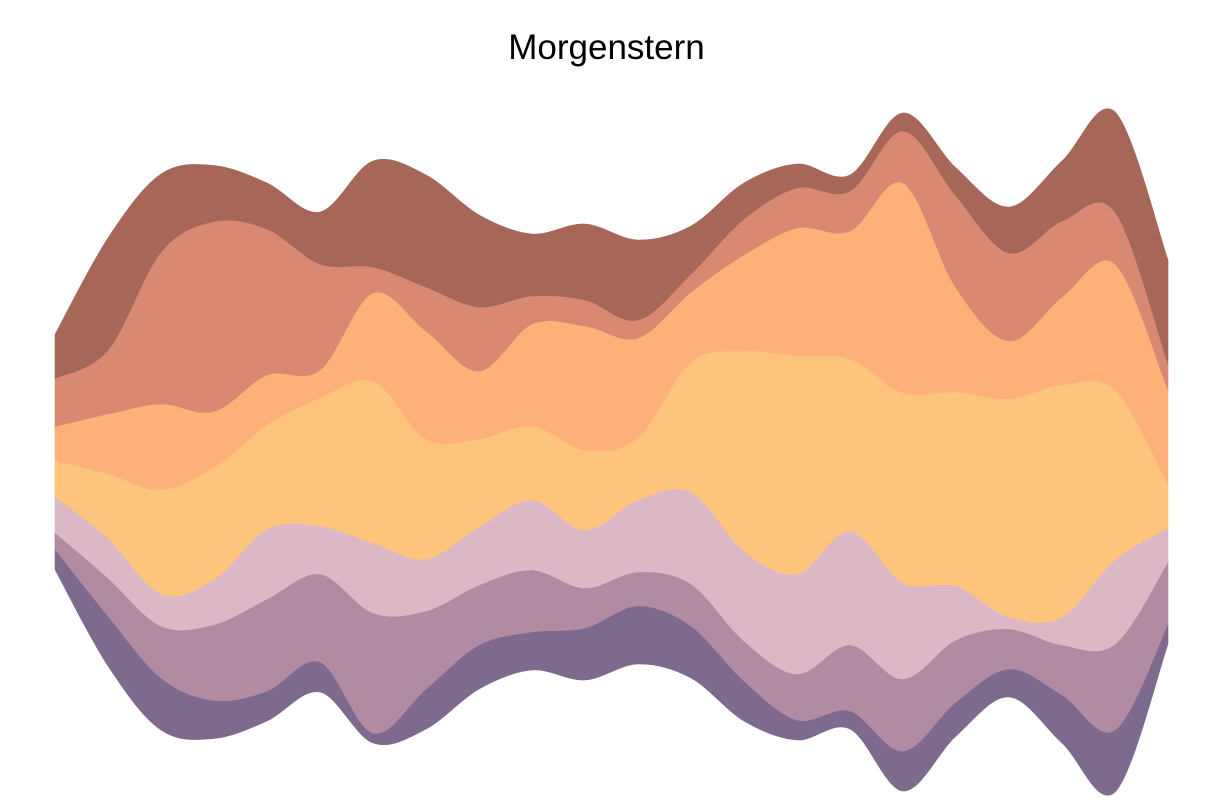 This screenshot has width=1213, height=808. I want to click on chart-title: Morgenstern, so click(606, 47).